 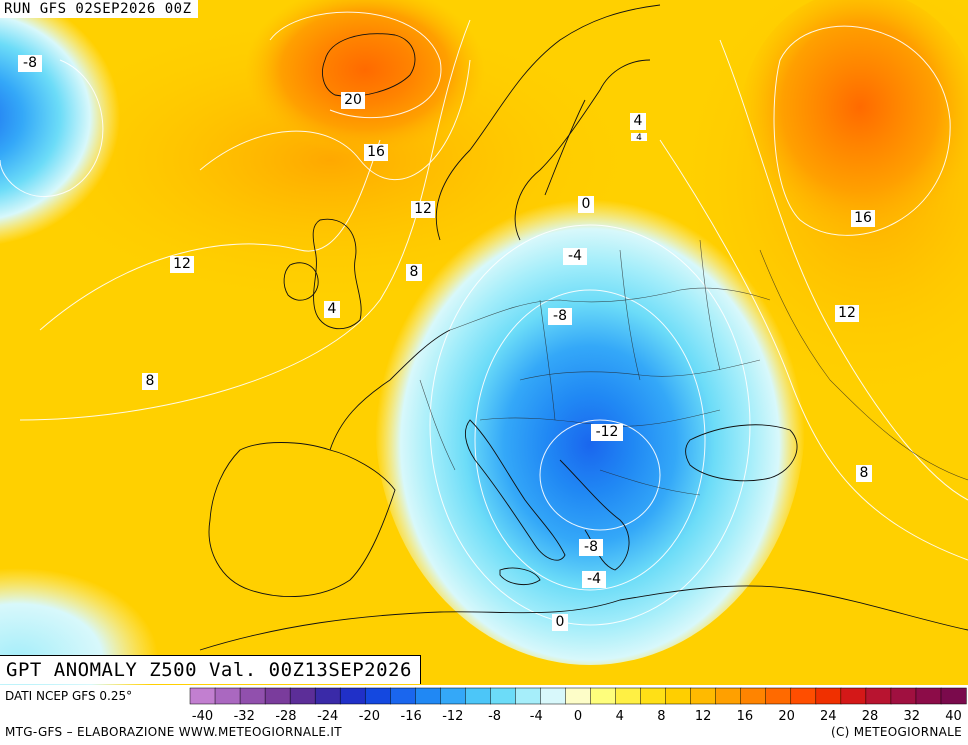 I want to click on positive-anomaly-iceland, so click(x=365, y=77).